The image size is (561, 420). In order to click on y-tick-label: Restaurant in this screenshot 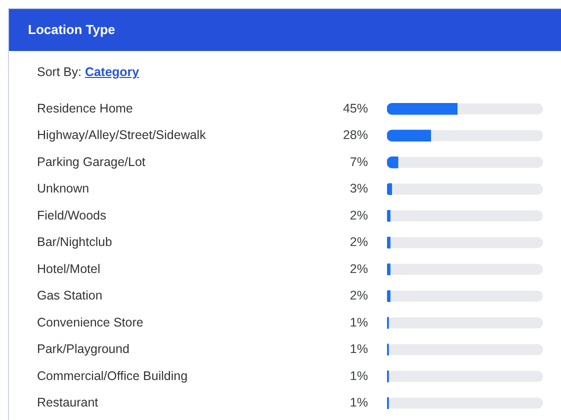, I will do `click(68, 403)`.